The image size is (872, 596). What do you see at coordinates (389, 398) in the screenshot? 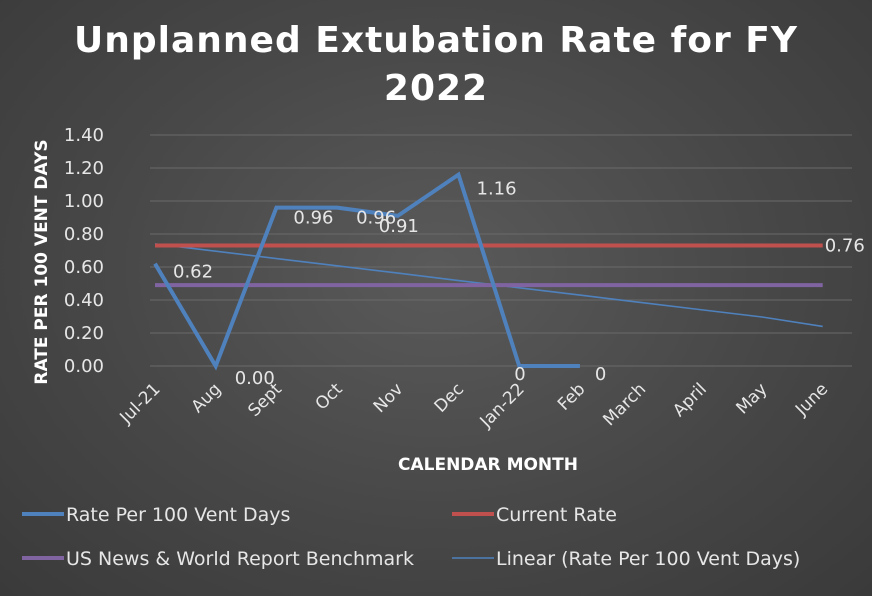
I see `x-tick-label: Nov` at bounding box center [389, 398].